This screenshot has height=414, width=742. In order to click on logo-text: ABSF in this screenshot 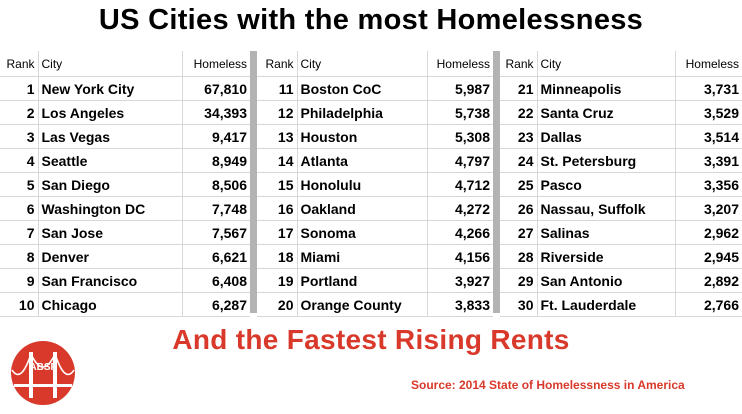, I will do `click(42, 367)`.